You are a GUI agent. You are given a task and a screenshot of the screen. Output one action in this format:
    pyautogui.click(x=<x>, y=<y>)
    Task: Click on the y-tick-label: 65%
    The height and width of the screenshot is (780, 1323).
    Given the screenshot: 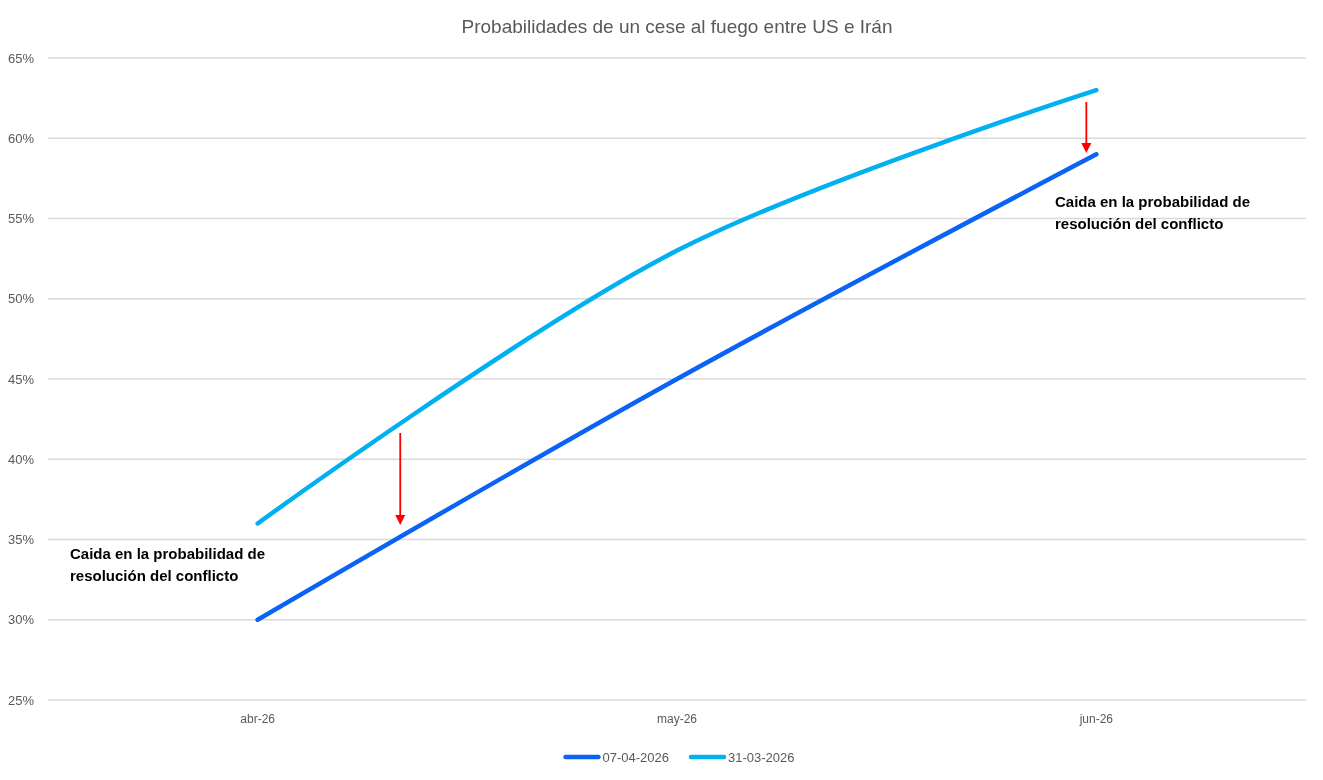 What is the action you would take?
    pyautogui.click(x=21, y=58)
    